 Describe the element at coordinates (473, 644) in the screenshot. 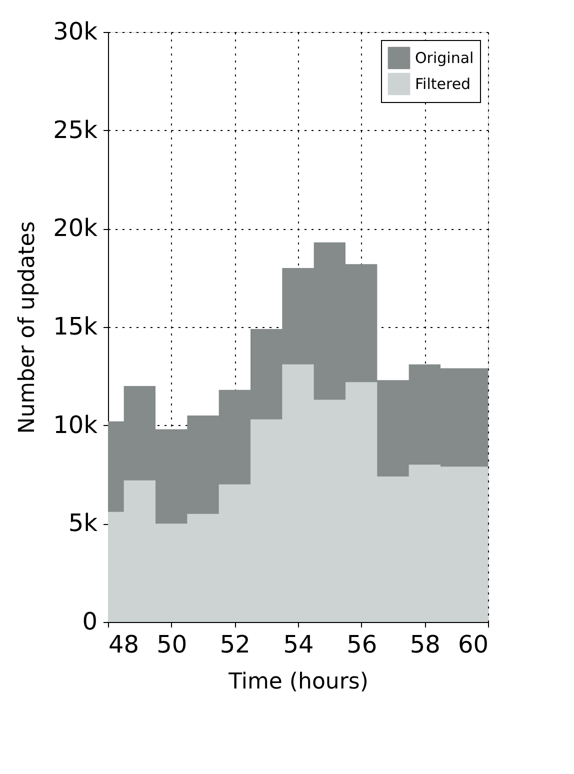

I see `x-tick-label: 60` at that location.